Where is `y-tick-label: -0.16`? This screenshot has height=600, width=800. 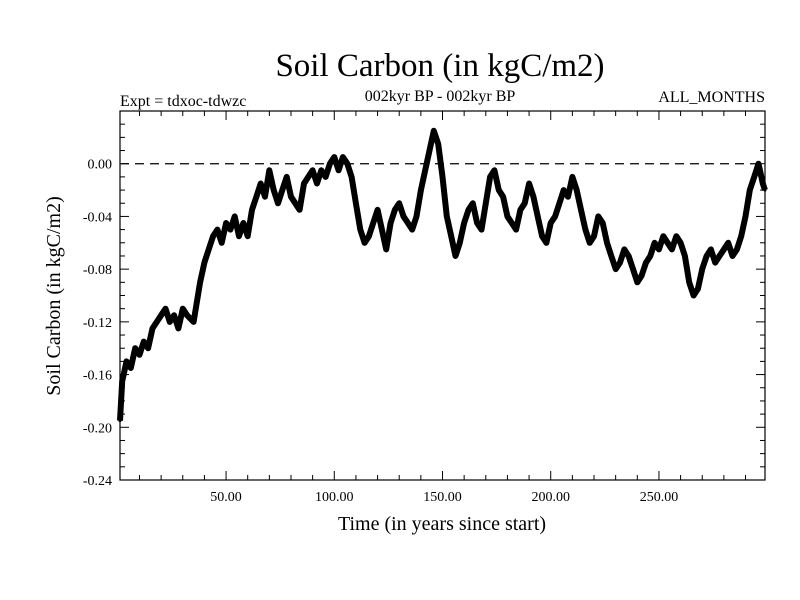
y-tick-label: -0.16 is located at coordinates (97, 376).